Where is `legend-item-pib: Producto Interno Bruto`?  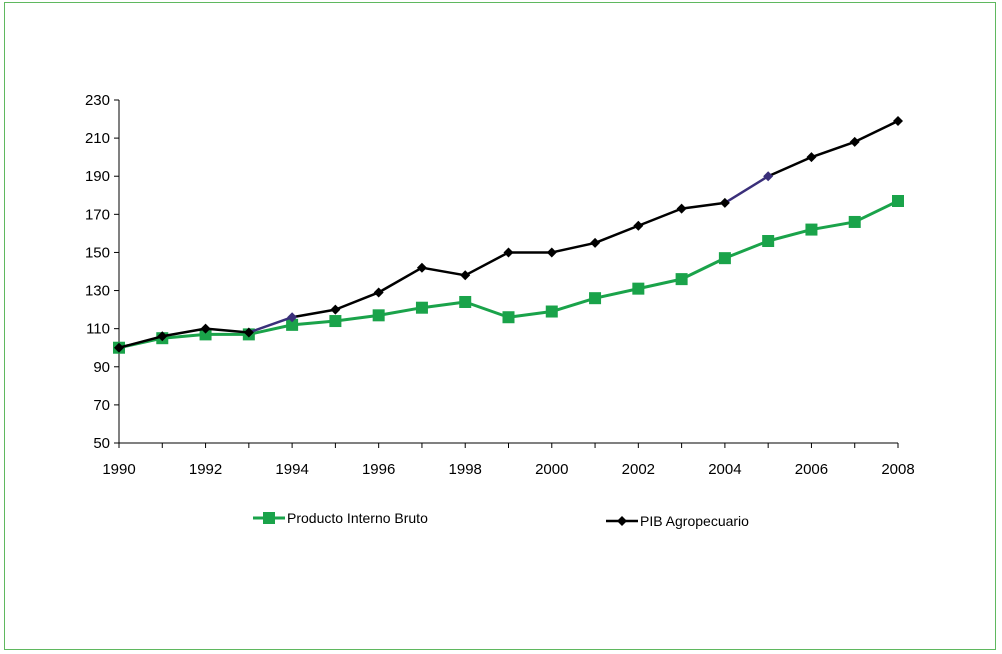 legend-item-pib: Producto Interno Bruto is located at coordinates (340, 518).